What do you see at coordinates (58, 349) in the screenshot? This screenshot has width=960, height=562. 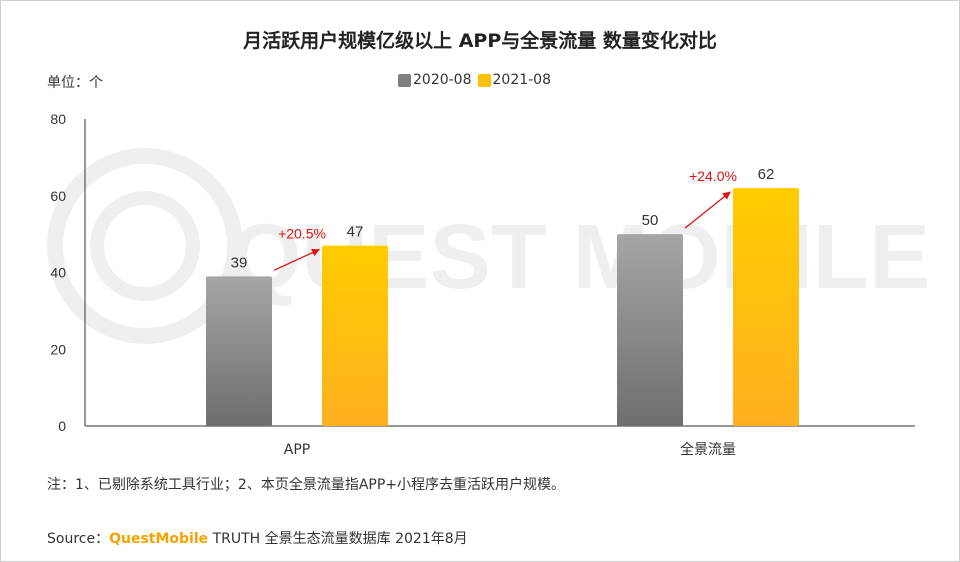 I see `y-tick-label: 20` at bounding box center [58, 349].